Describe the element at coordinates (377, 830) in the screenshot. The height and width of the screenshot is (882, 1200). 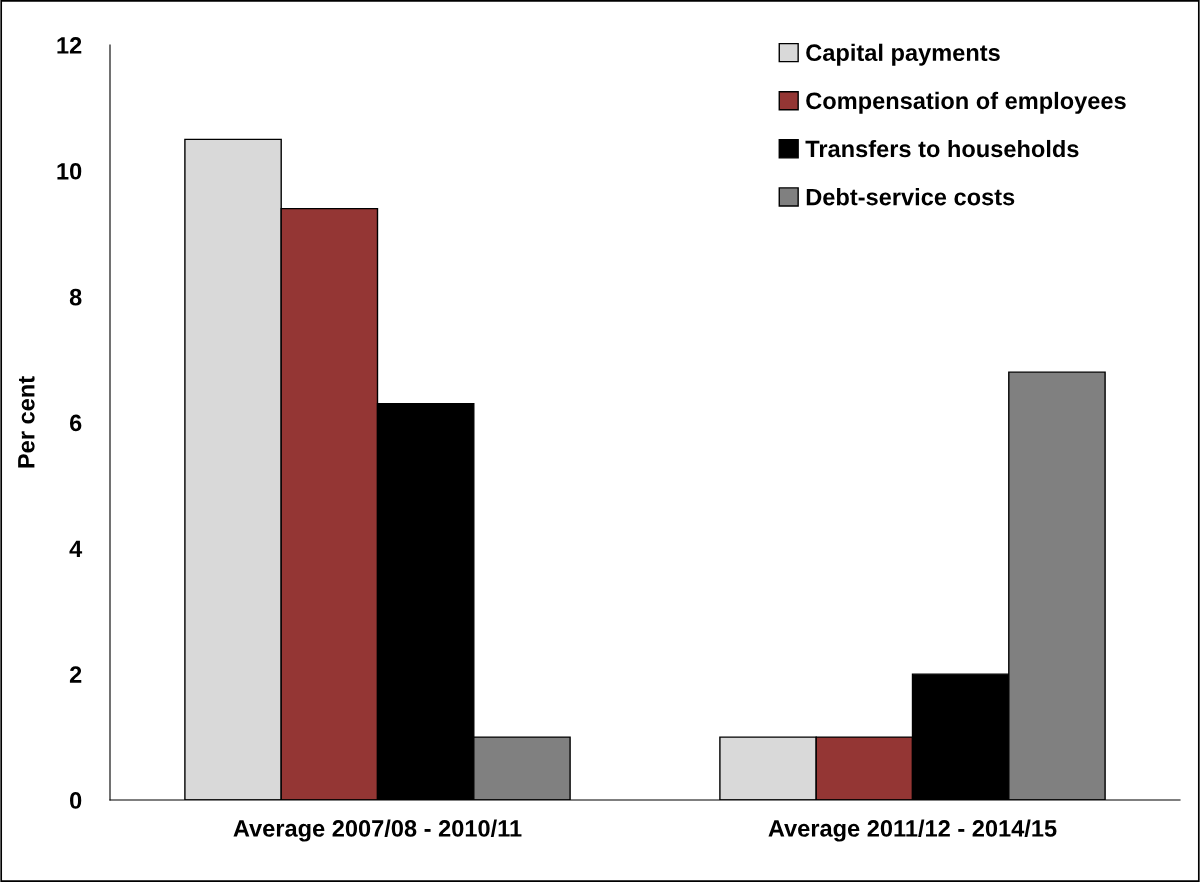
I see `x-tick-label: Average 2007/08 - 2010/11` at that location.